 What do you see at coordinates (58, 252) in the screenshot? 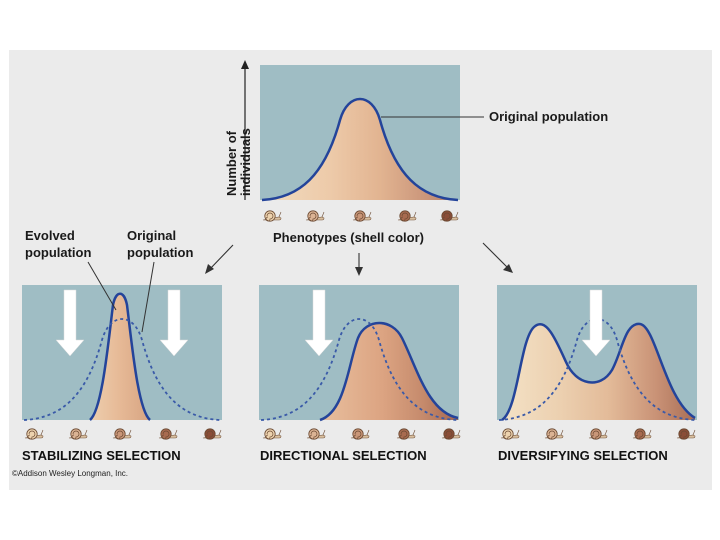
I see `evolved-population-label-2: population` at bounding box center [58, 252].